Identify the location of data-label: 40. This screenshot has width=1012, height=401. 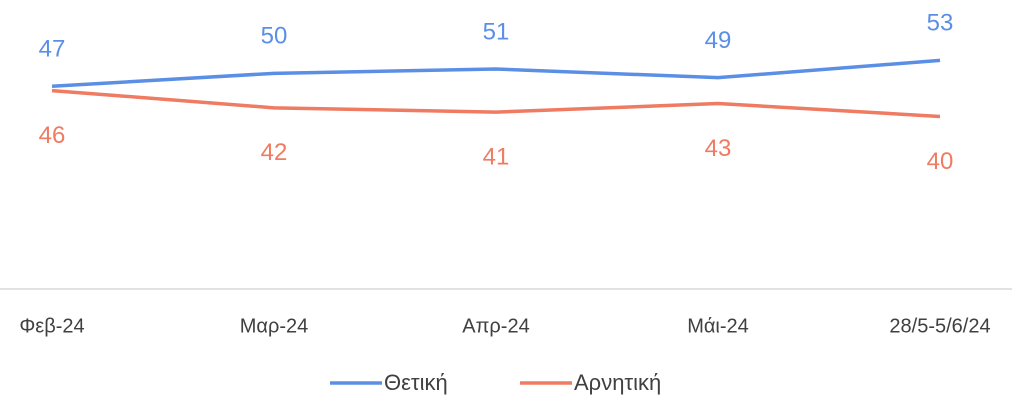
(940, 161).